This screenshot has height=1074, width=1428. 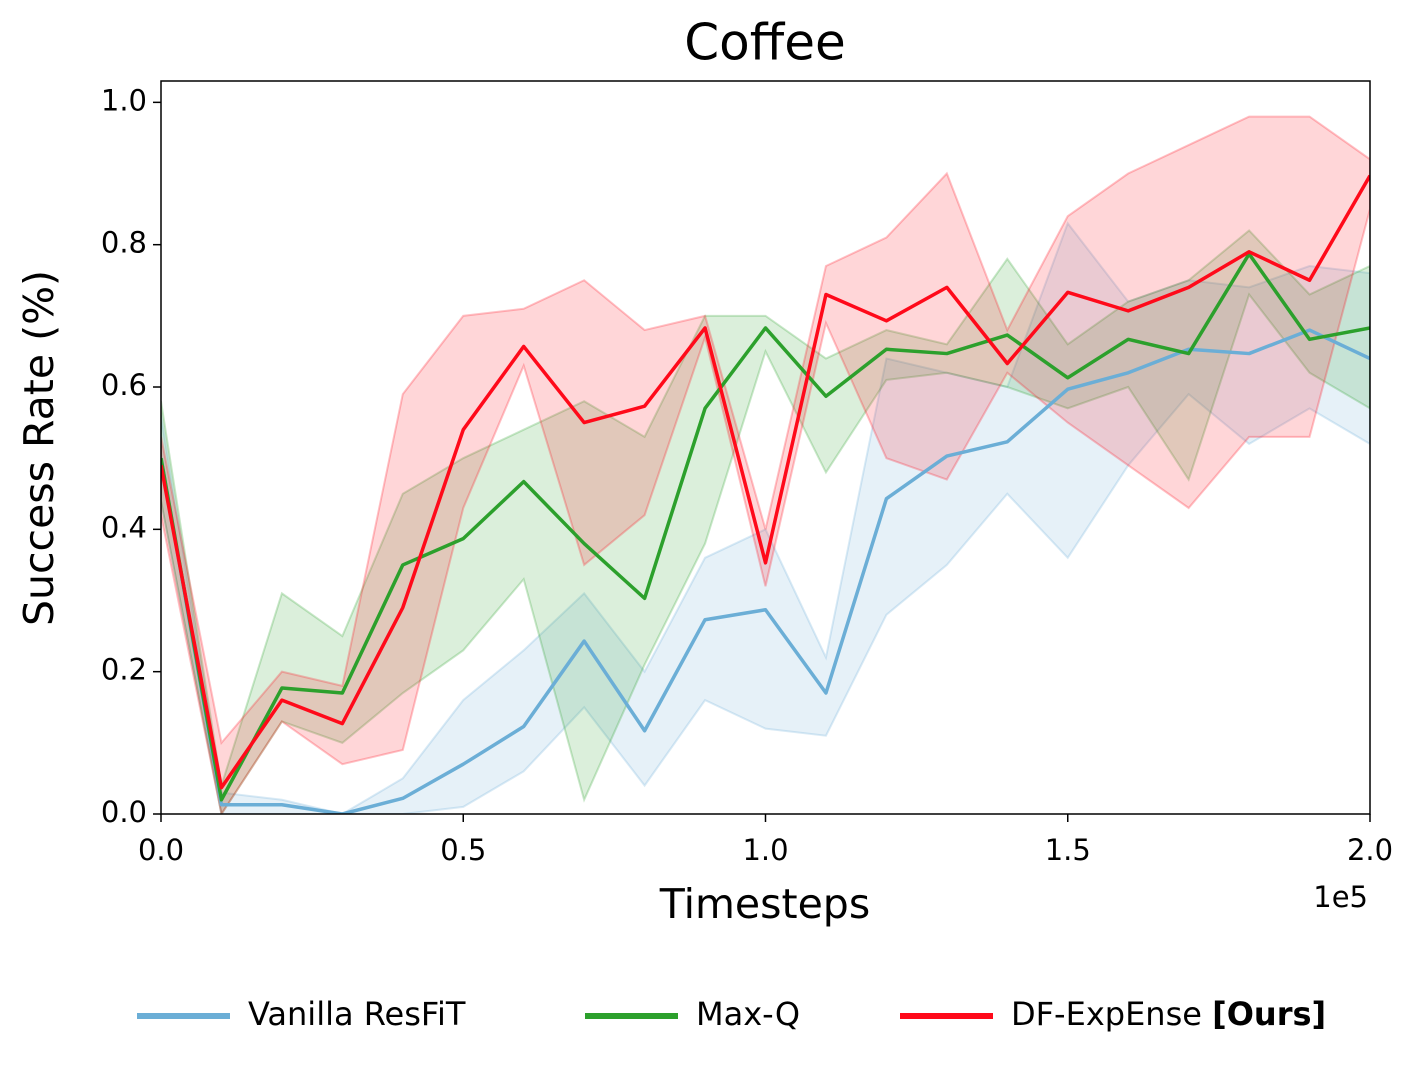 What do you see at coordinates (124, 670) in the screenshot?
I see `y-tick-label: 0.2` at bounding box center [124, 670].